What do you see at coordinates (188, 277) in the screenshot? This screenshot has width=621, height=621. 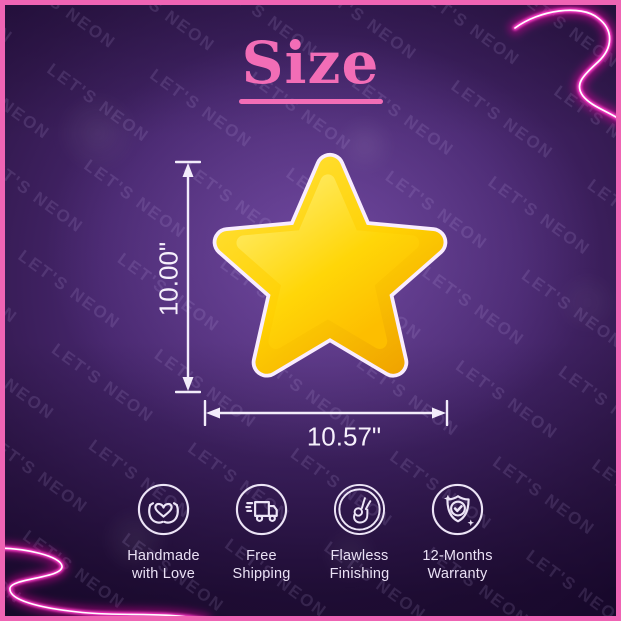 I see `height-dimension-arrow` at bounding box center [188, 277].